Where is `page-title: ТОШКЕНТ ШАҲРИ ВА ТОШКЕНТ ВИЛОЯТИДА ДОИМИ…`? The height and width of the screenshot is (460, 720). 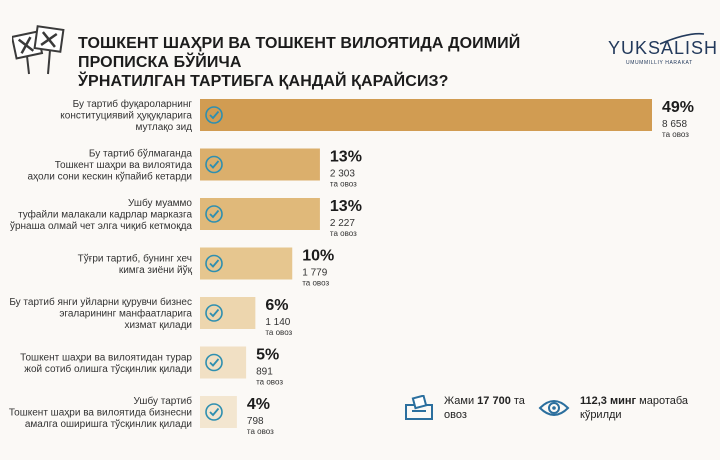
page-title: ТОШКЕНТ ШАҲРИ ВА ТОШКЕНТ ВИЛОЯТИДА ДОИМИ… is located at coordinates (313, 62).